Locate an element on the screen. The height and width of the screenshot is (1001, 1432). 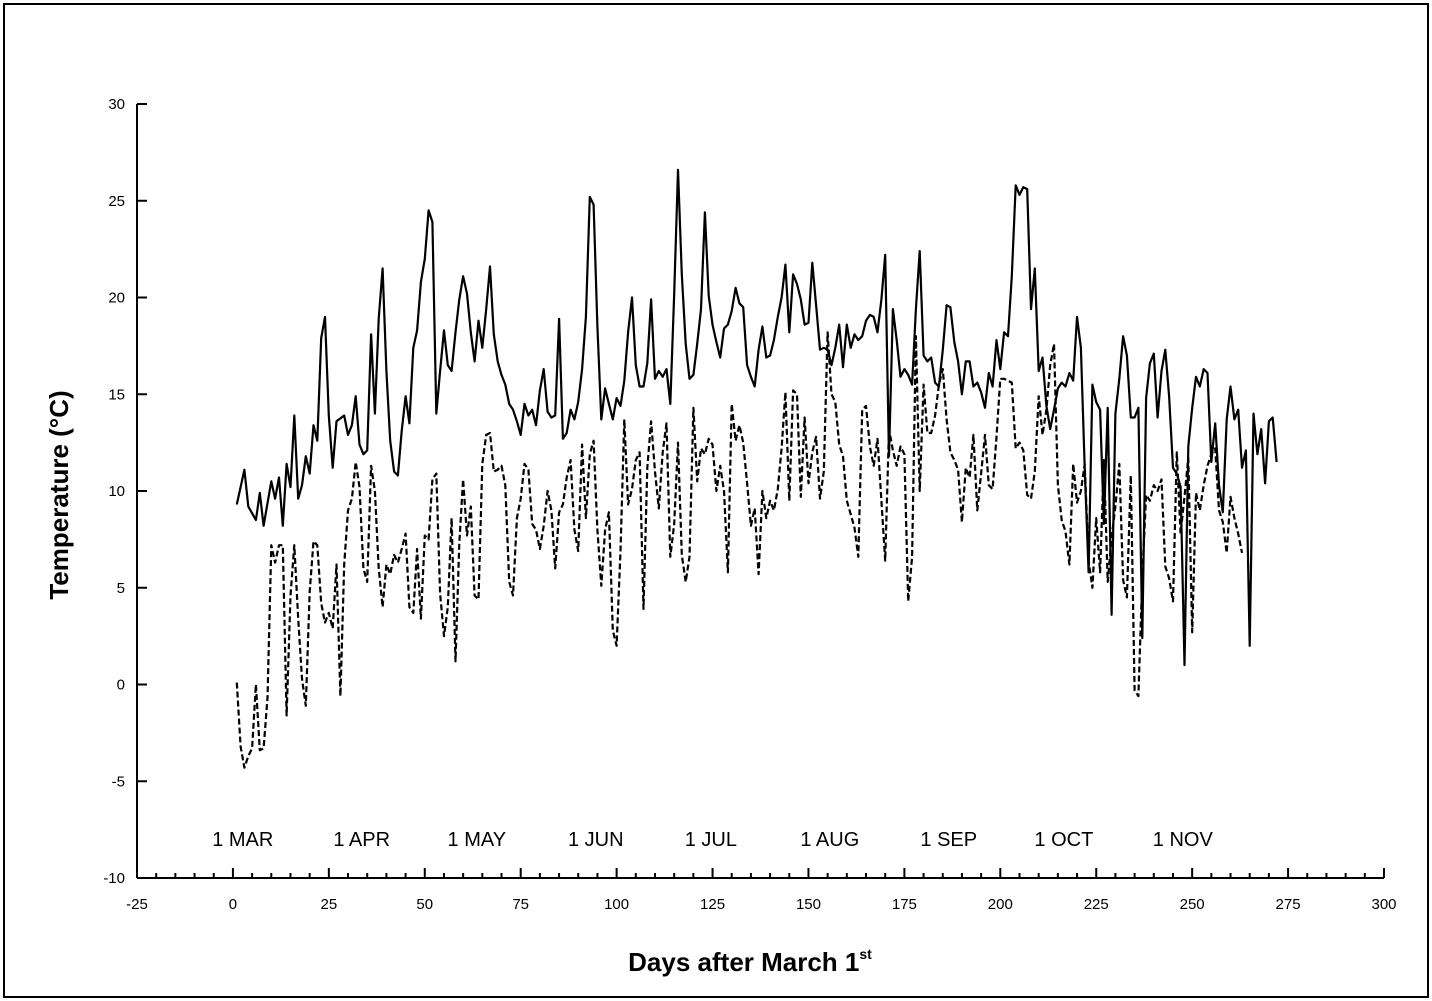
y-tick-label: 15 is located at coordinates (116, 394).